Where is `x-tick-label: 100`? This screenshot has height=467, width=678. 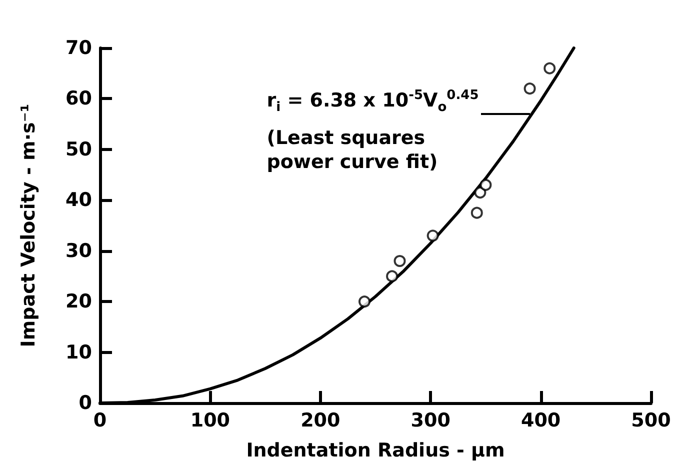
x-tick-label: 100 is located at coordinates (210, 421).